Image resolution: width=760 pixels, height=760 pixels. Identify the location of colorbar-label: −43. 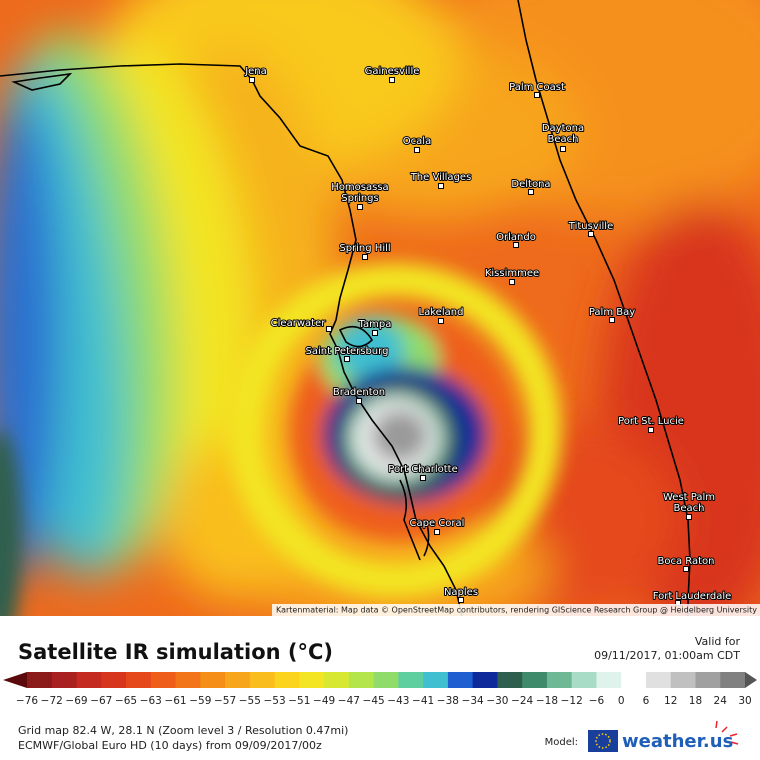
(398, 701).